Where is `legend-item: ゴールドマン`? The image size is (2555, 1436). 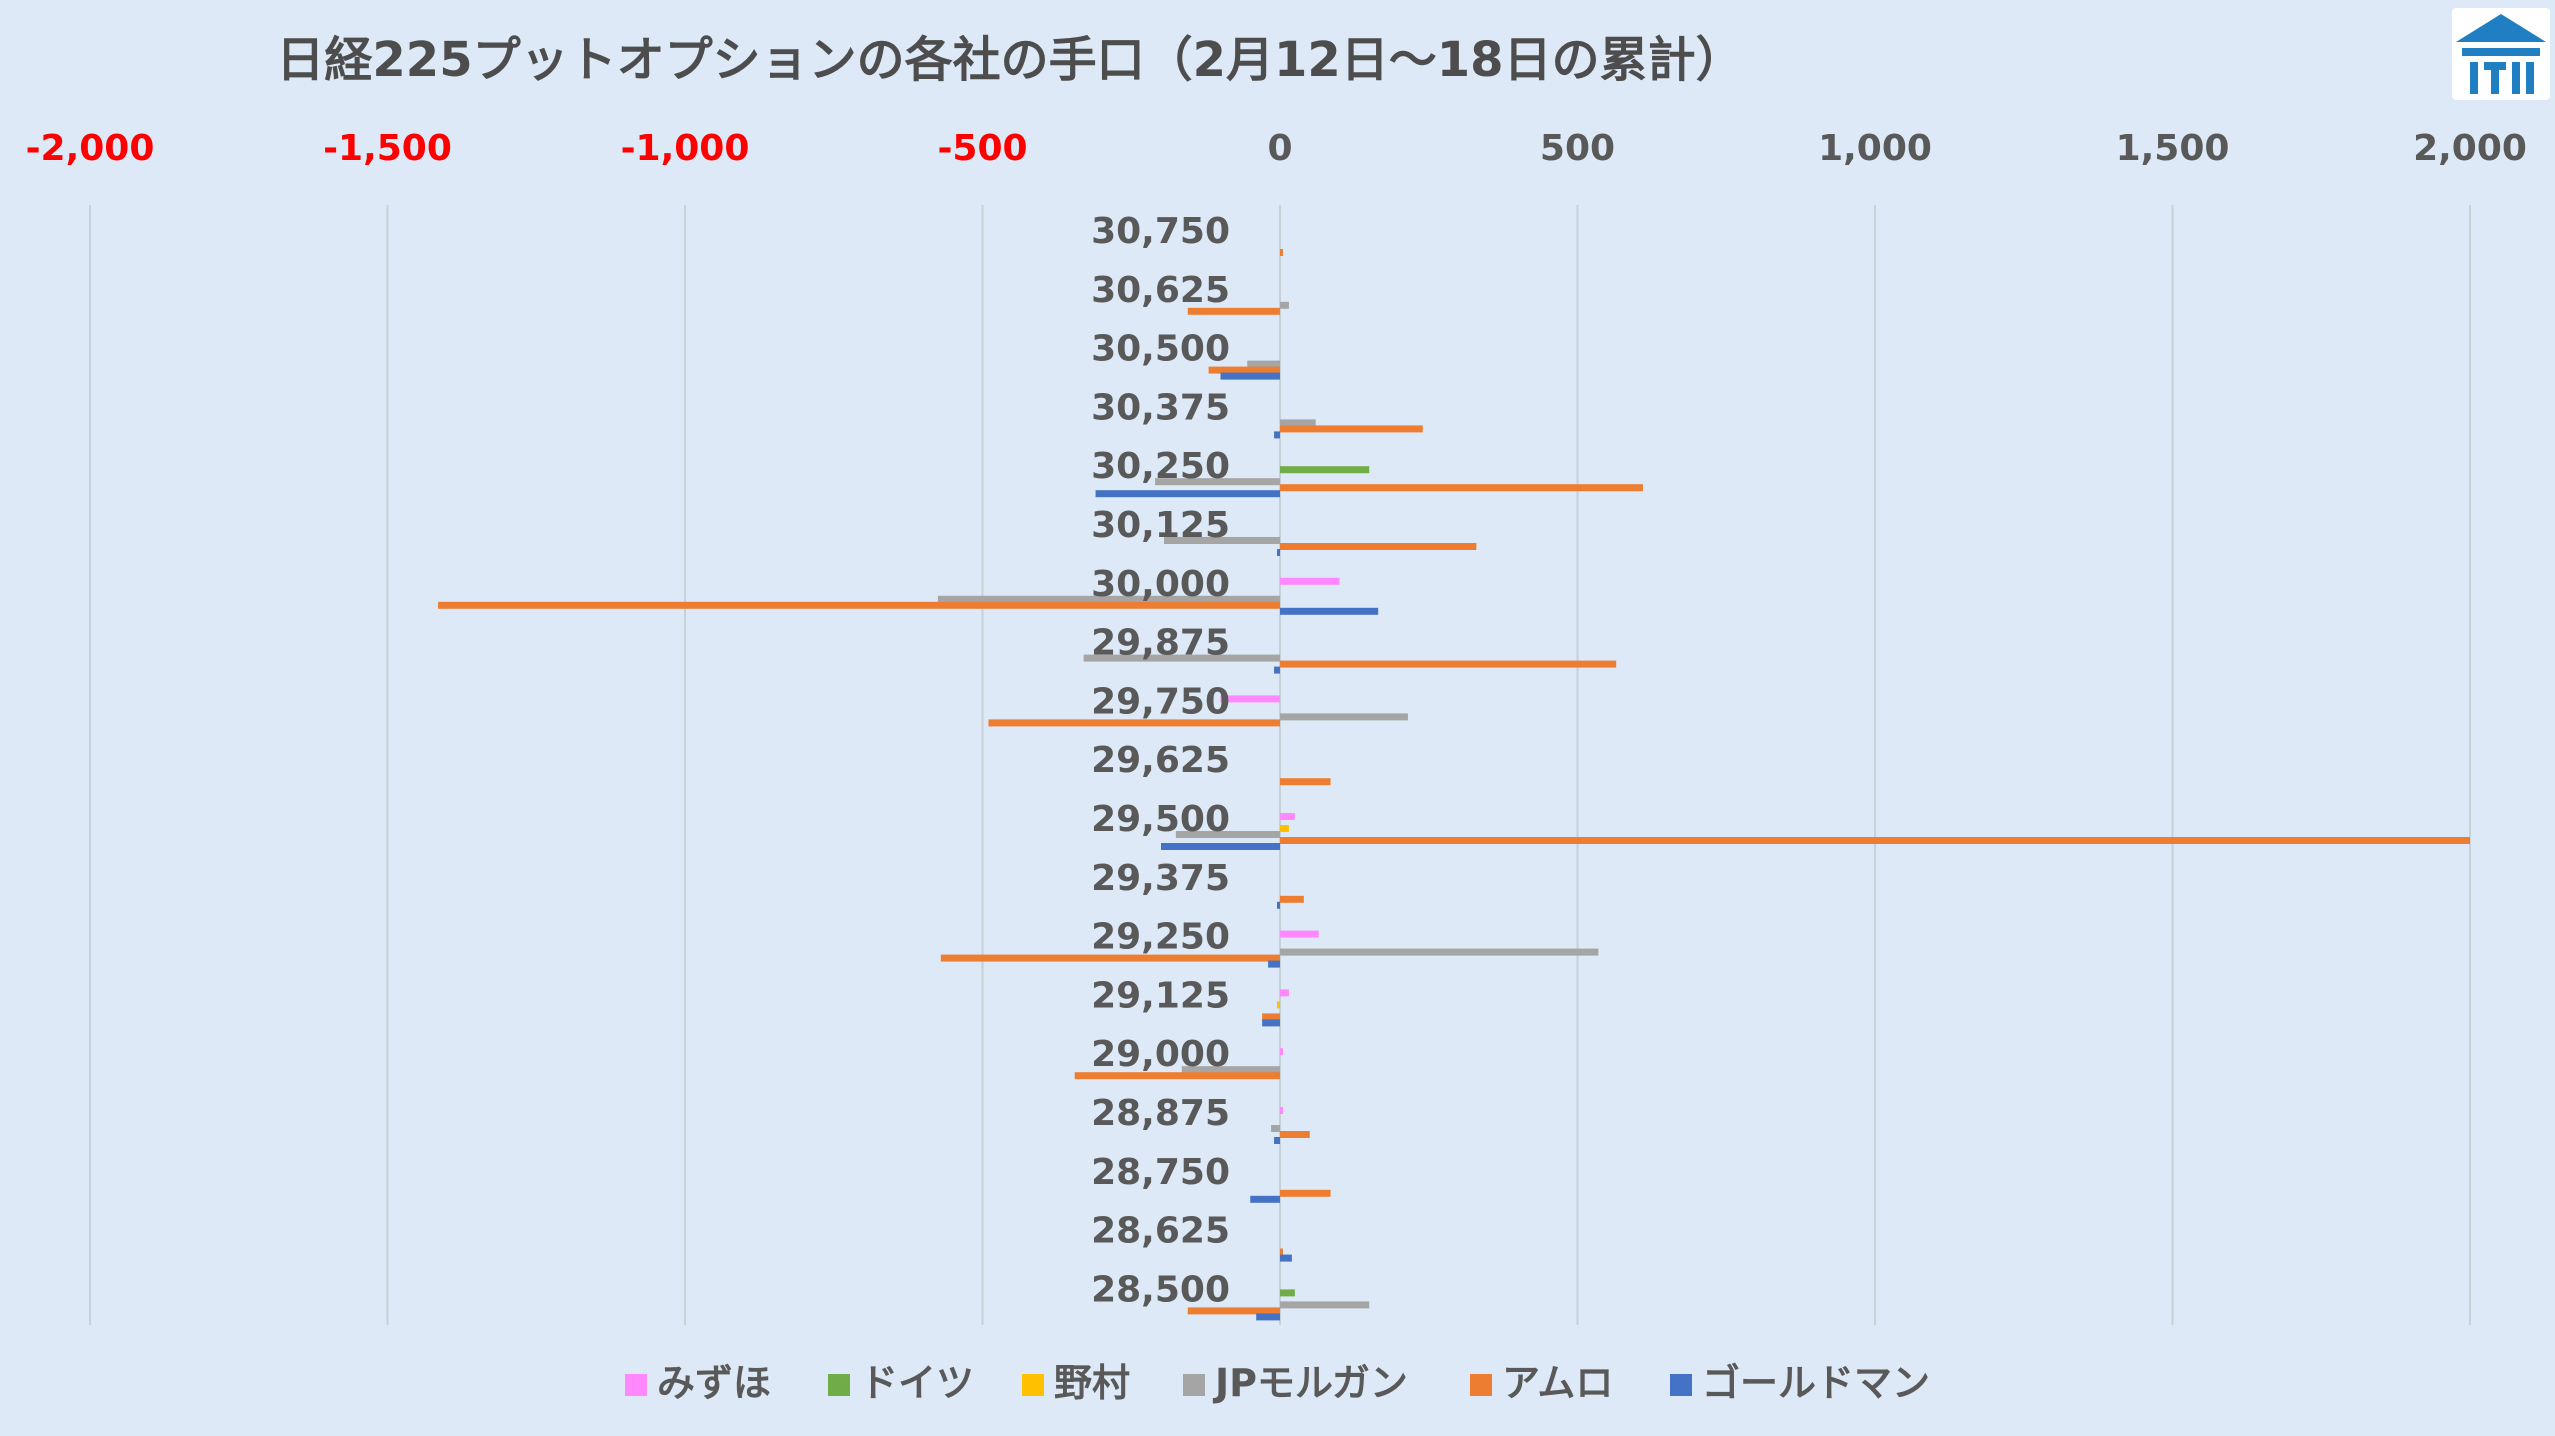 legend-item: ゴールドマン is located at coordinates (1800, 1383).